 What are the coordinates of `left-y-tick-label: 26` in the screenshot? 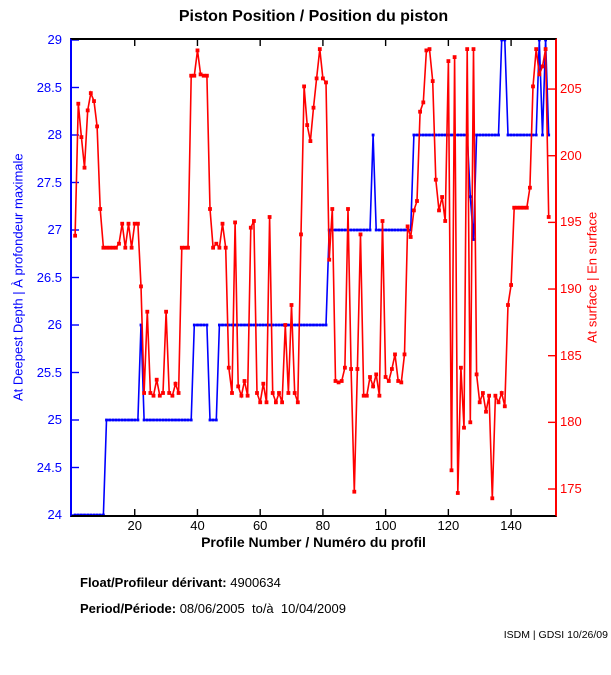 It's located at (54, 324).